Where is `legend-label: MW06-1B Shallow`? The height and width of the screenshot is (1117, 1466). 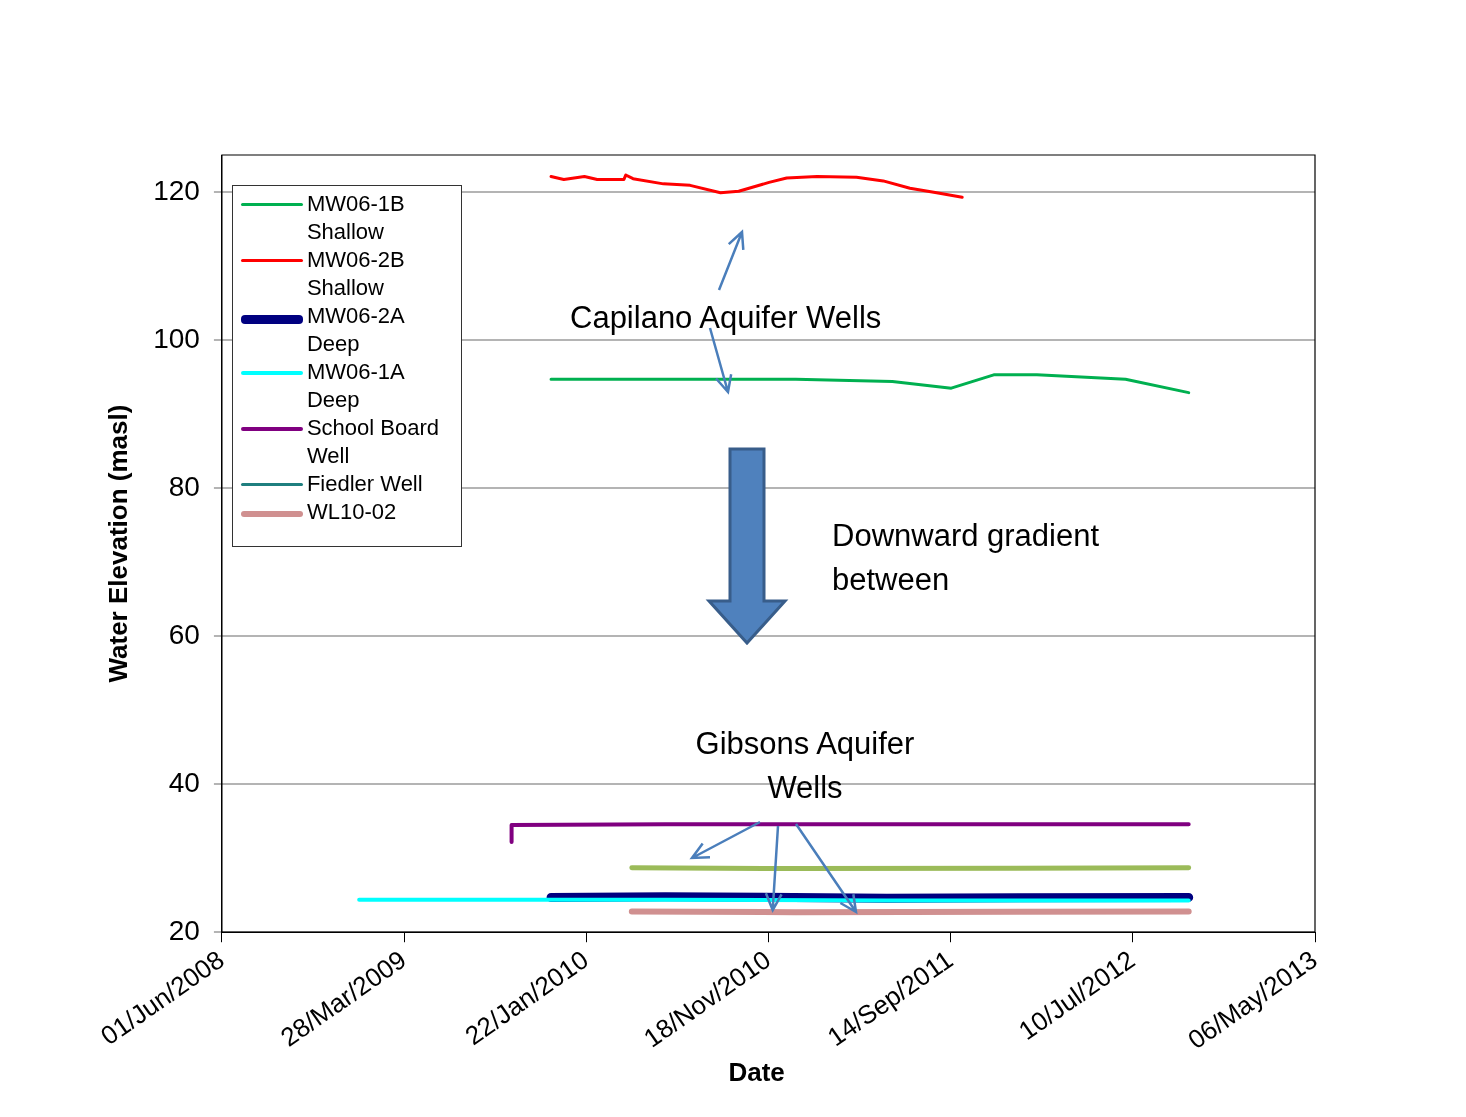
legend-label: MW06-1B Shallow is located at coordinates (356, 218).